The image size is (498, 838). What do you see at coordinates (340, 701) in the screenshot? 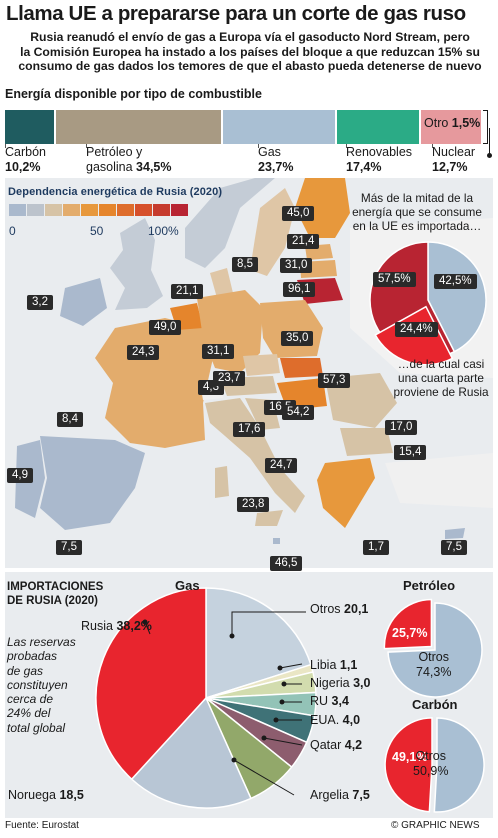
I see `gas-slice-value: 3,4` at bounding box center [340, 701].